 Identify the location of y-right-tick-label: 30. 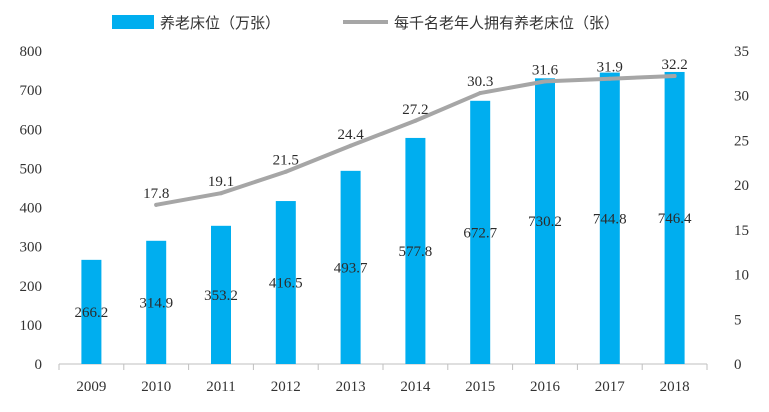
(741, 97).